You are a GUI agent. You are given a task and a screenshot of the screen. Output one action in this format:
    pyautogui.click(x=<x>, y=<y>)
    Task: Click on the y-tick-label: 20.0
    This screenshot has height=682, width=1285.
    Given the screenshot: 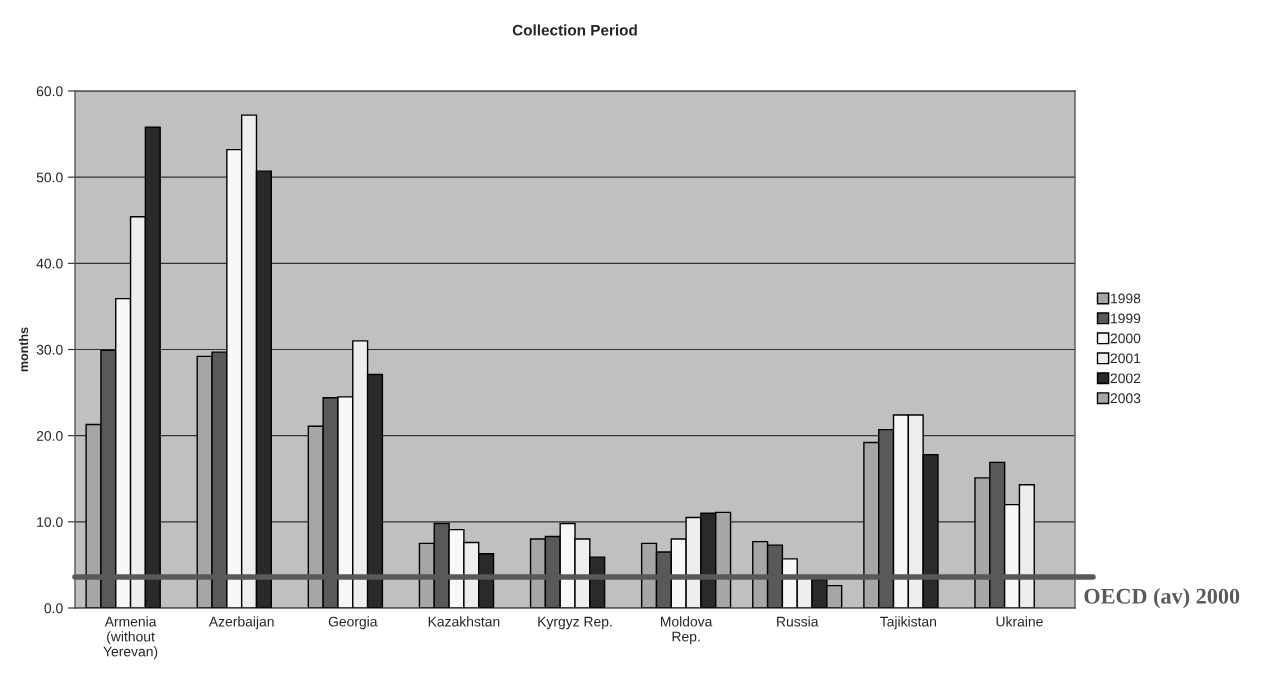 What is the action you would take?
    pyautogui.click(x=49, y=436)
    